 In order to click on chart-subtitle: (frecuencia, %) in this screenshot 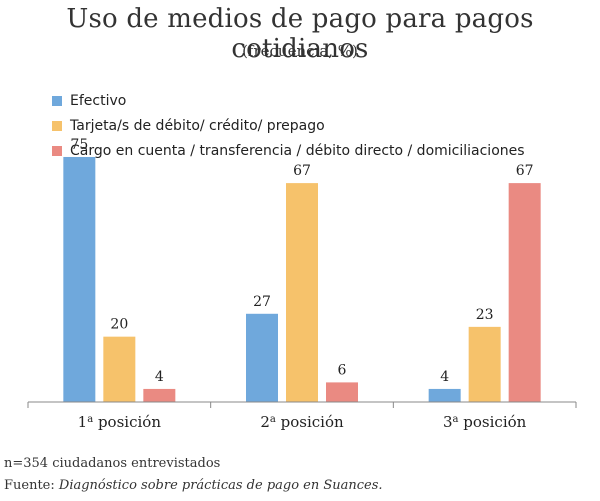, I will do `click(300, 51)`.